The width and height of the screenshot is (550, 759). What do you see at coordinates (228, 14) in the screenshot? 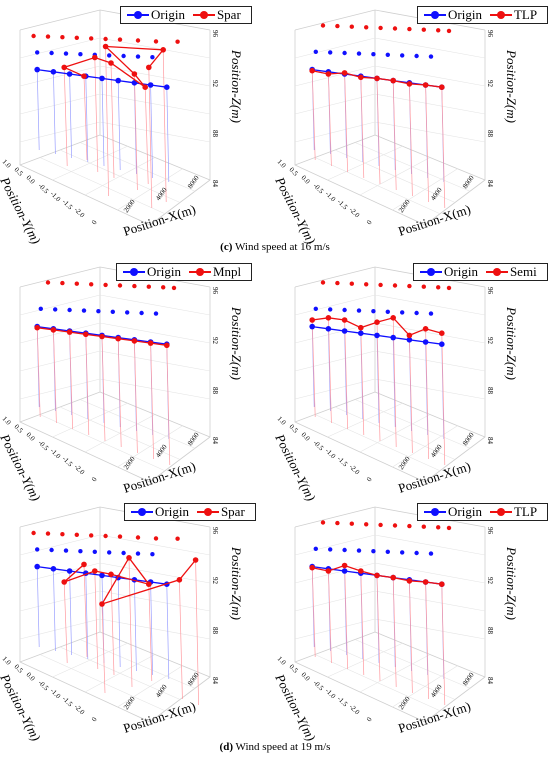
I see `legend-series-label: Spar` at bounding box center [228, 14].